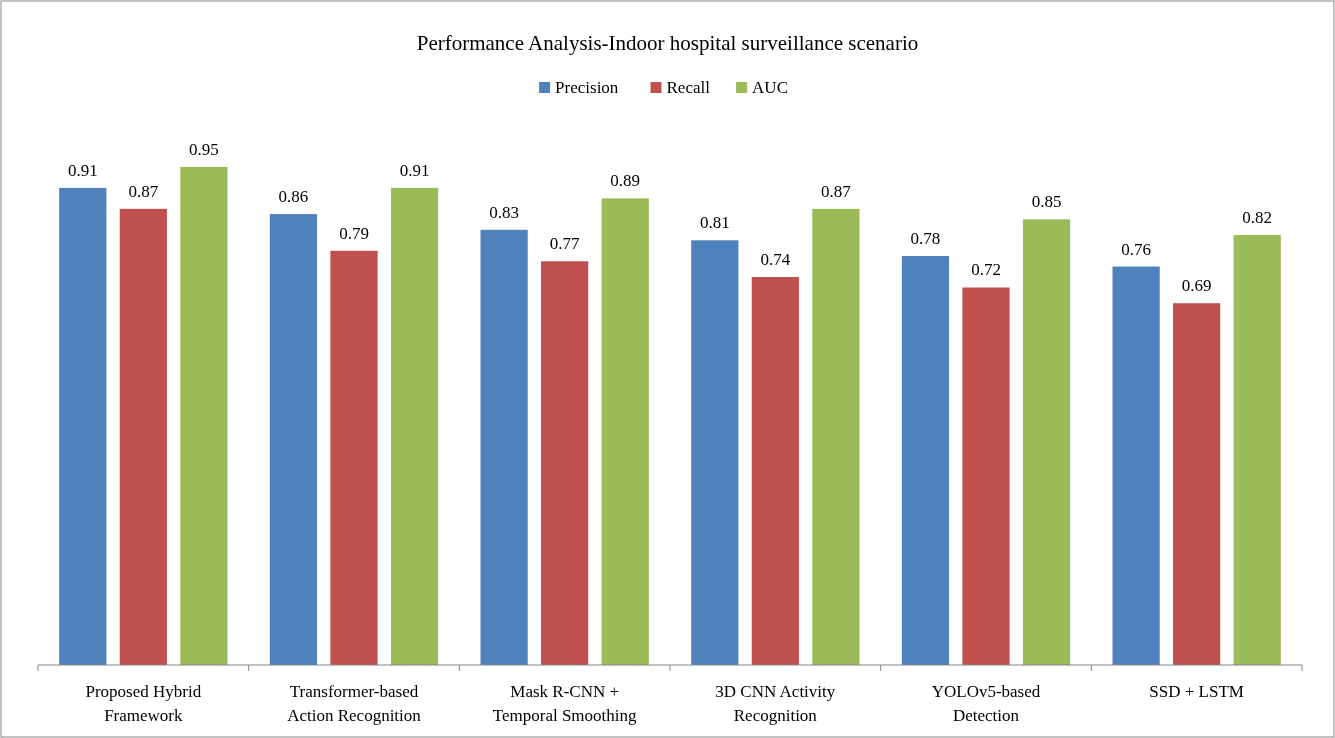 The width and height of the screenshot is (1335, 738). Describe the element at coordinates (1136, 249) in the screenshot. I see `data-label: 0.76` at that location.